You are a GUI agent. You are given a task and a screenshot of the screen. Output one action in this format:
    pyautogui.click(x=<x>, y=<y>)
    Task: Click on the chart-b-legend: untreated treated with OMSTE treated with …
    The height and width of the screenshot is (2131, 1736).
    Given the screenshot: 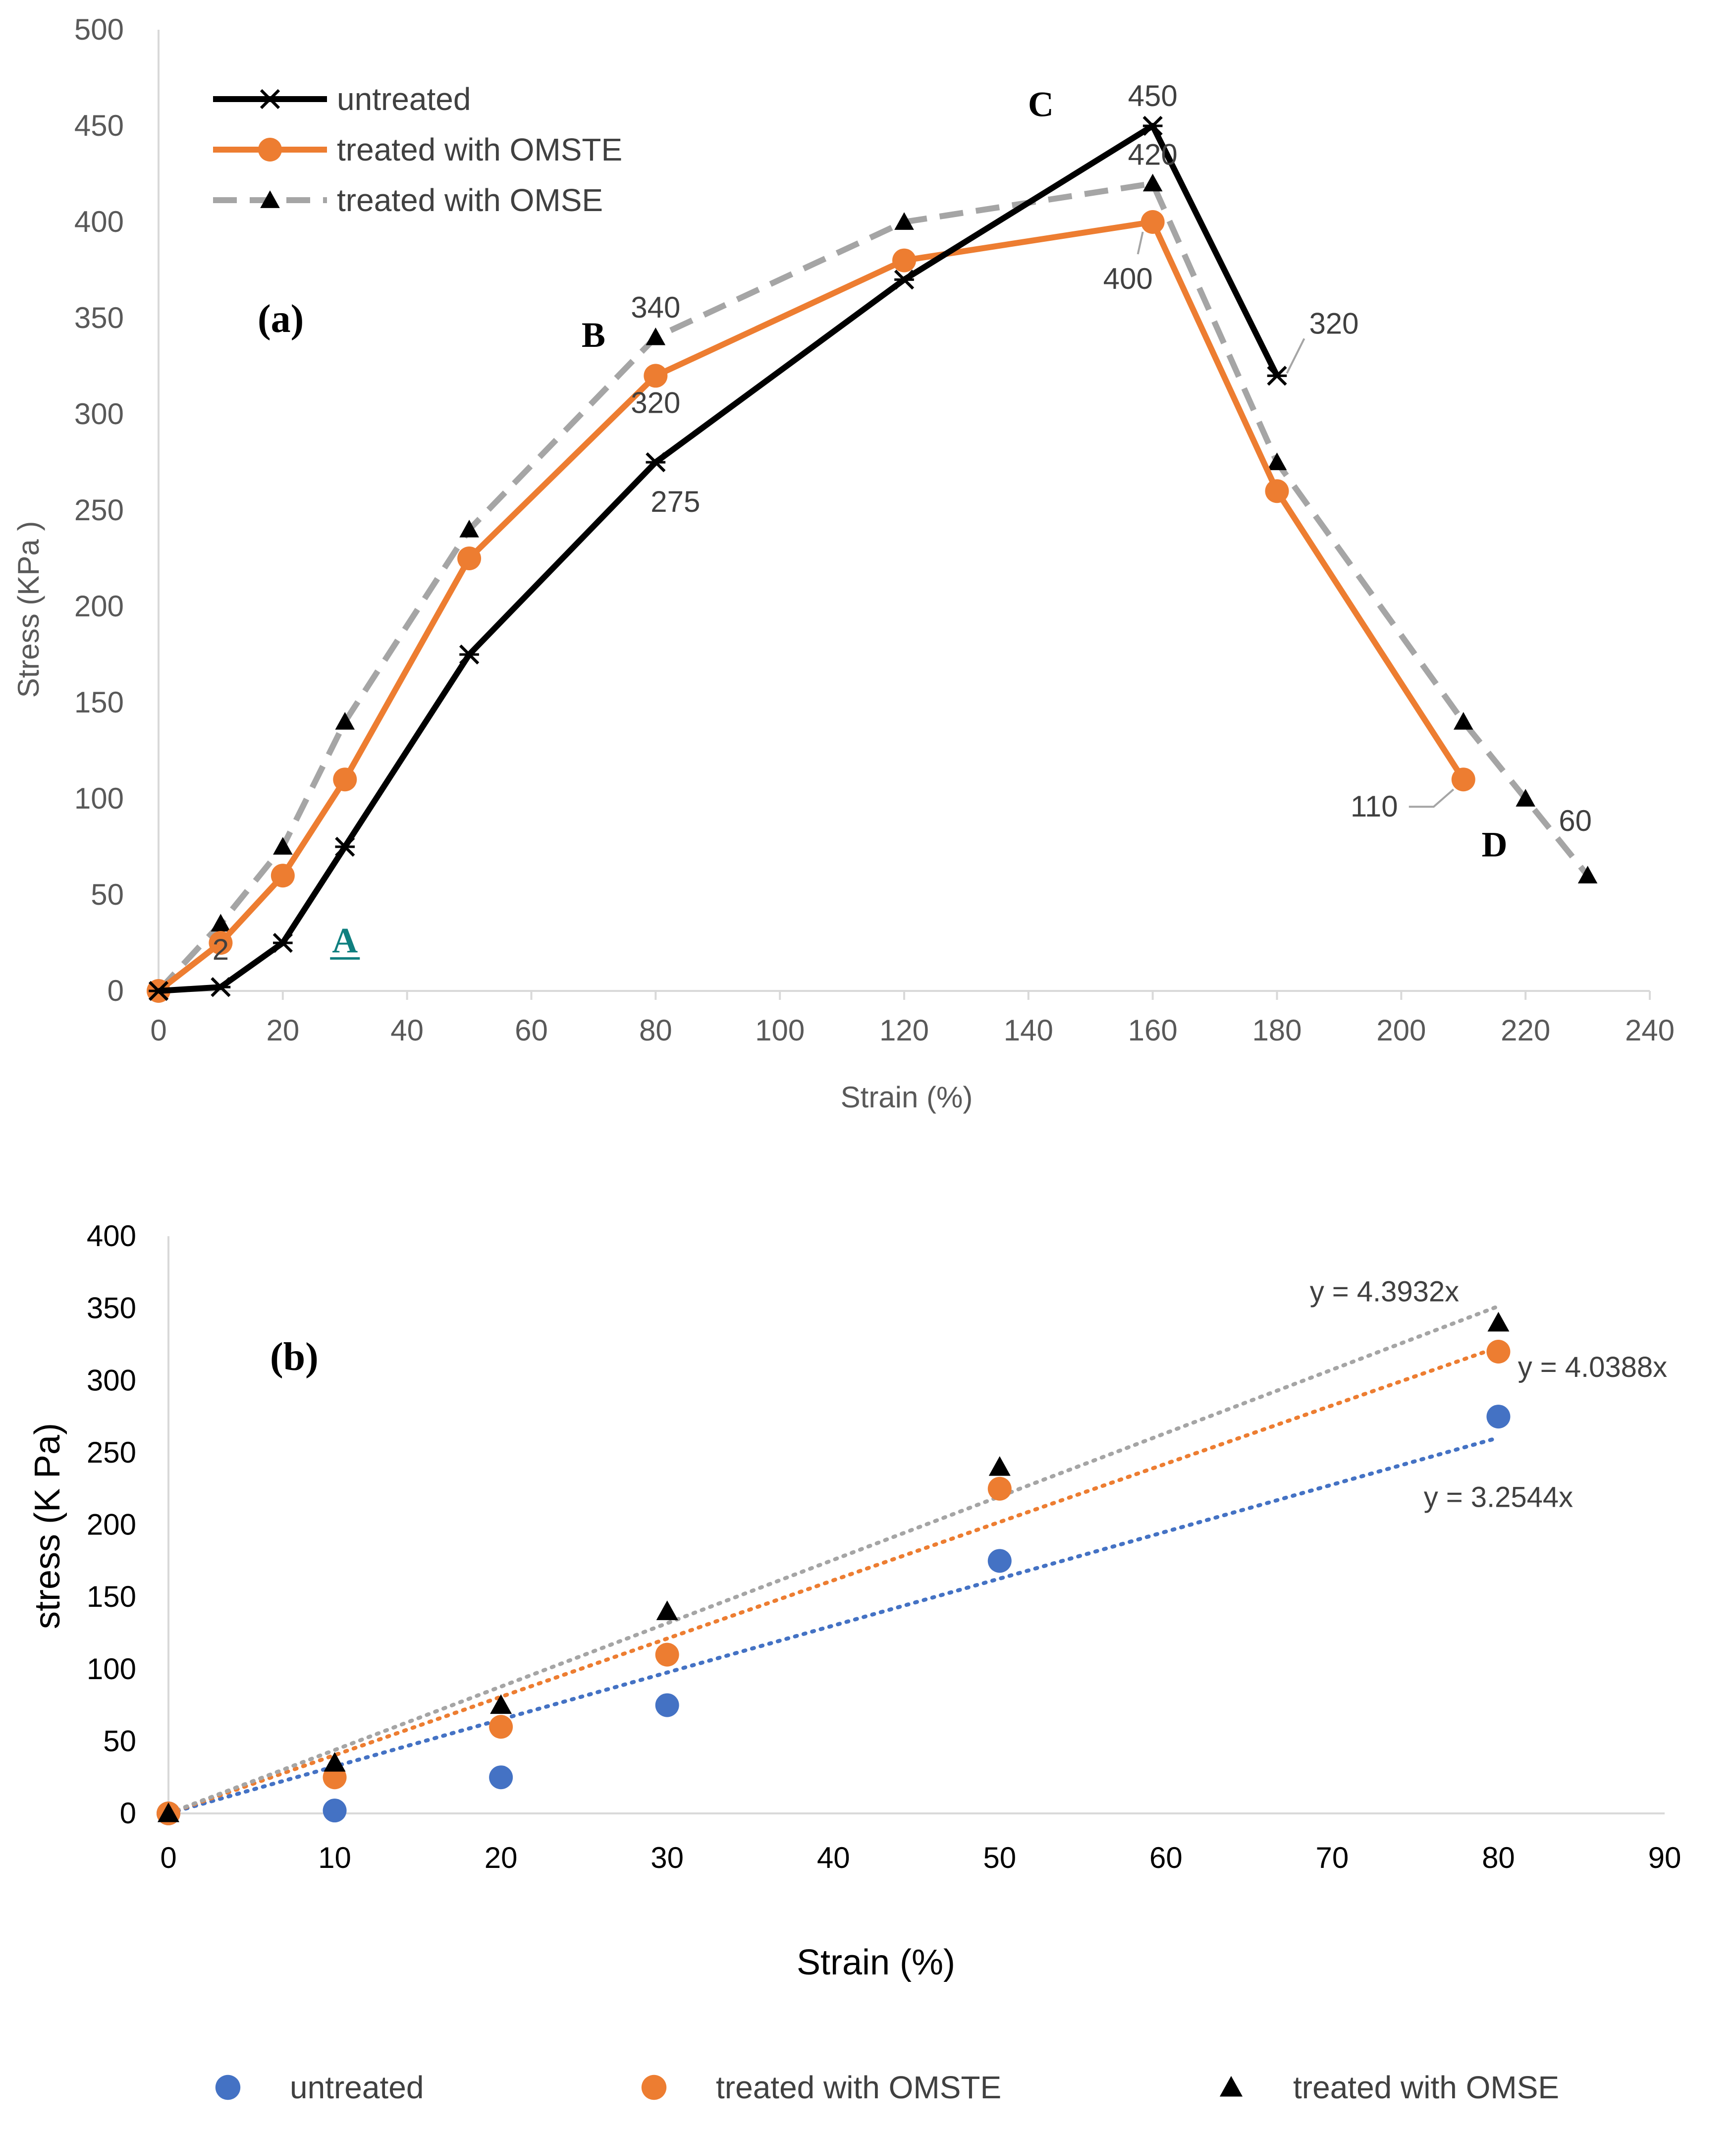 What is the action you would take?
    pyautogui.click(x=887, y=2087)
    